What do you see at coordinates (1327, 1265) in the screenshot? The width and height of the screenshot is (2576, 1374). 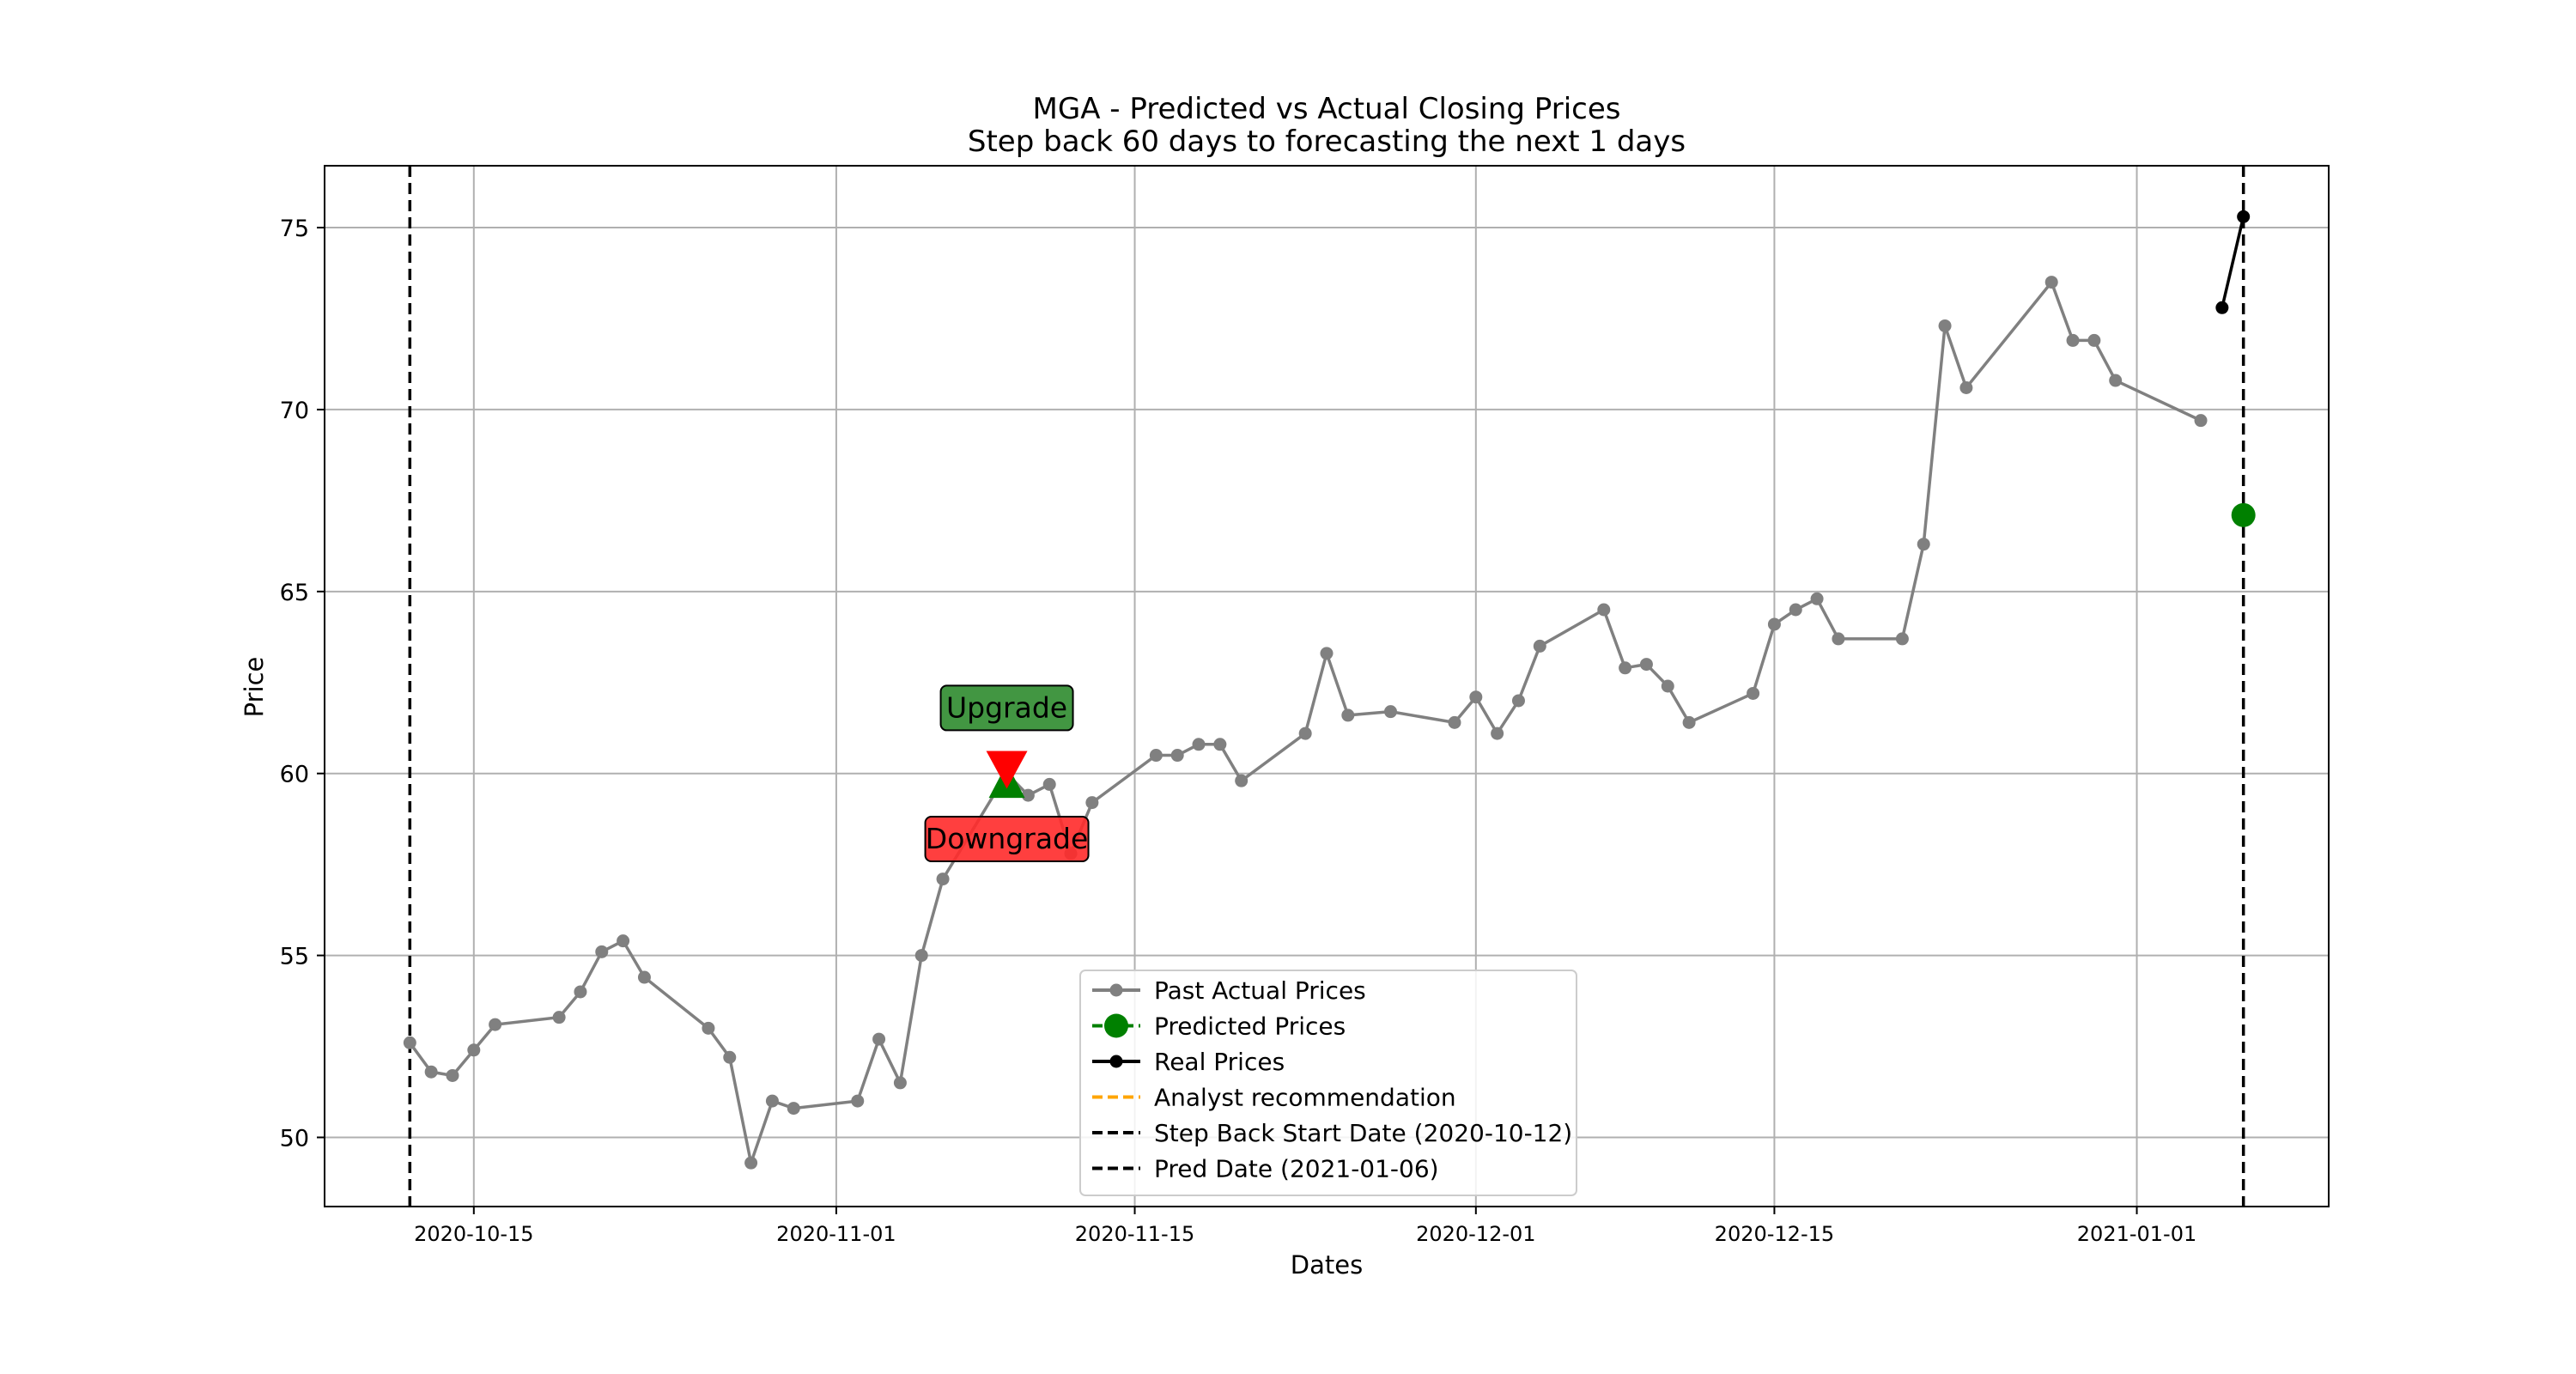 I see `x-axis-label: Dates` at bounding box center [1327, 1265].